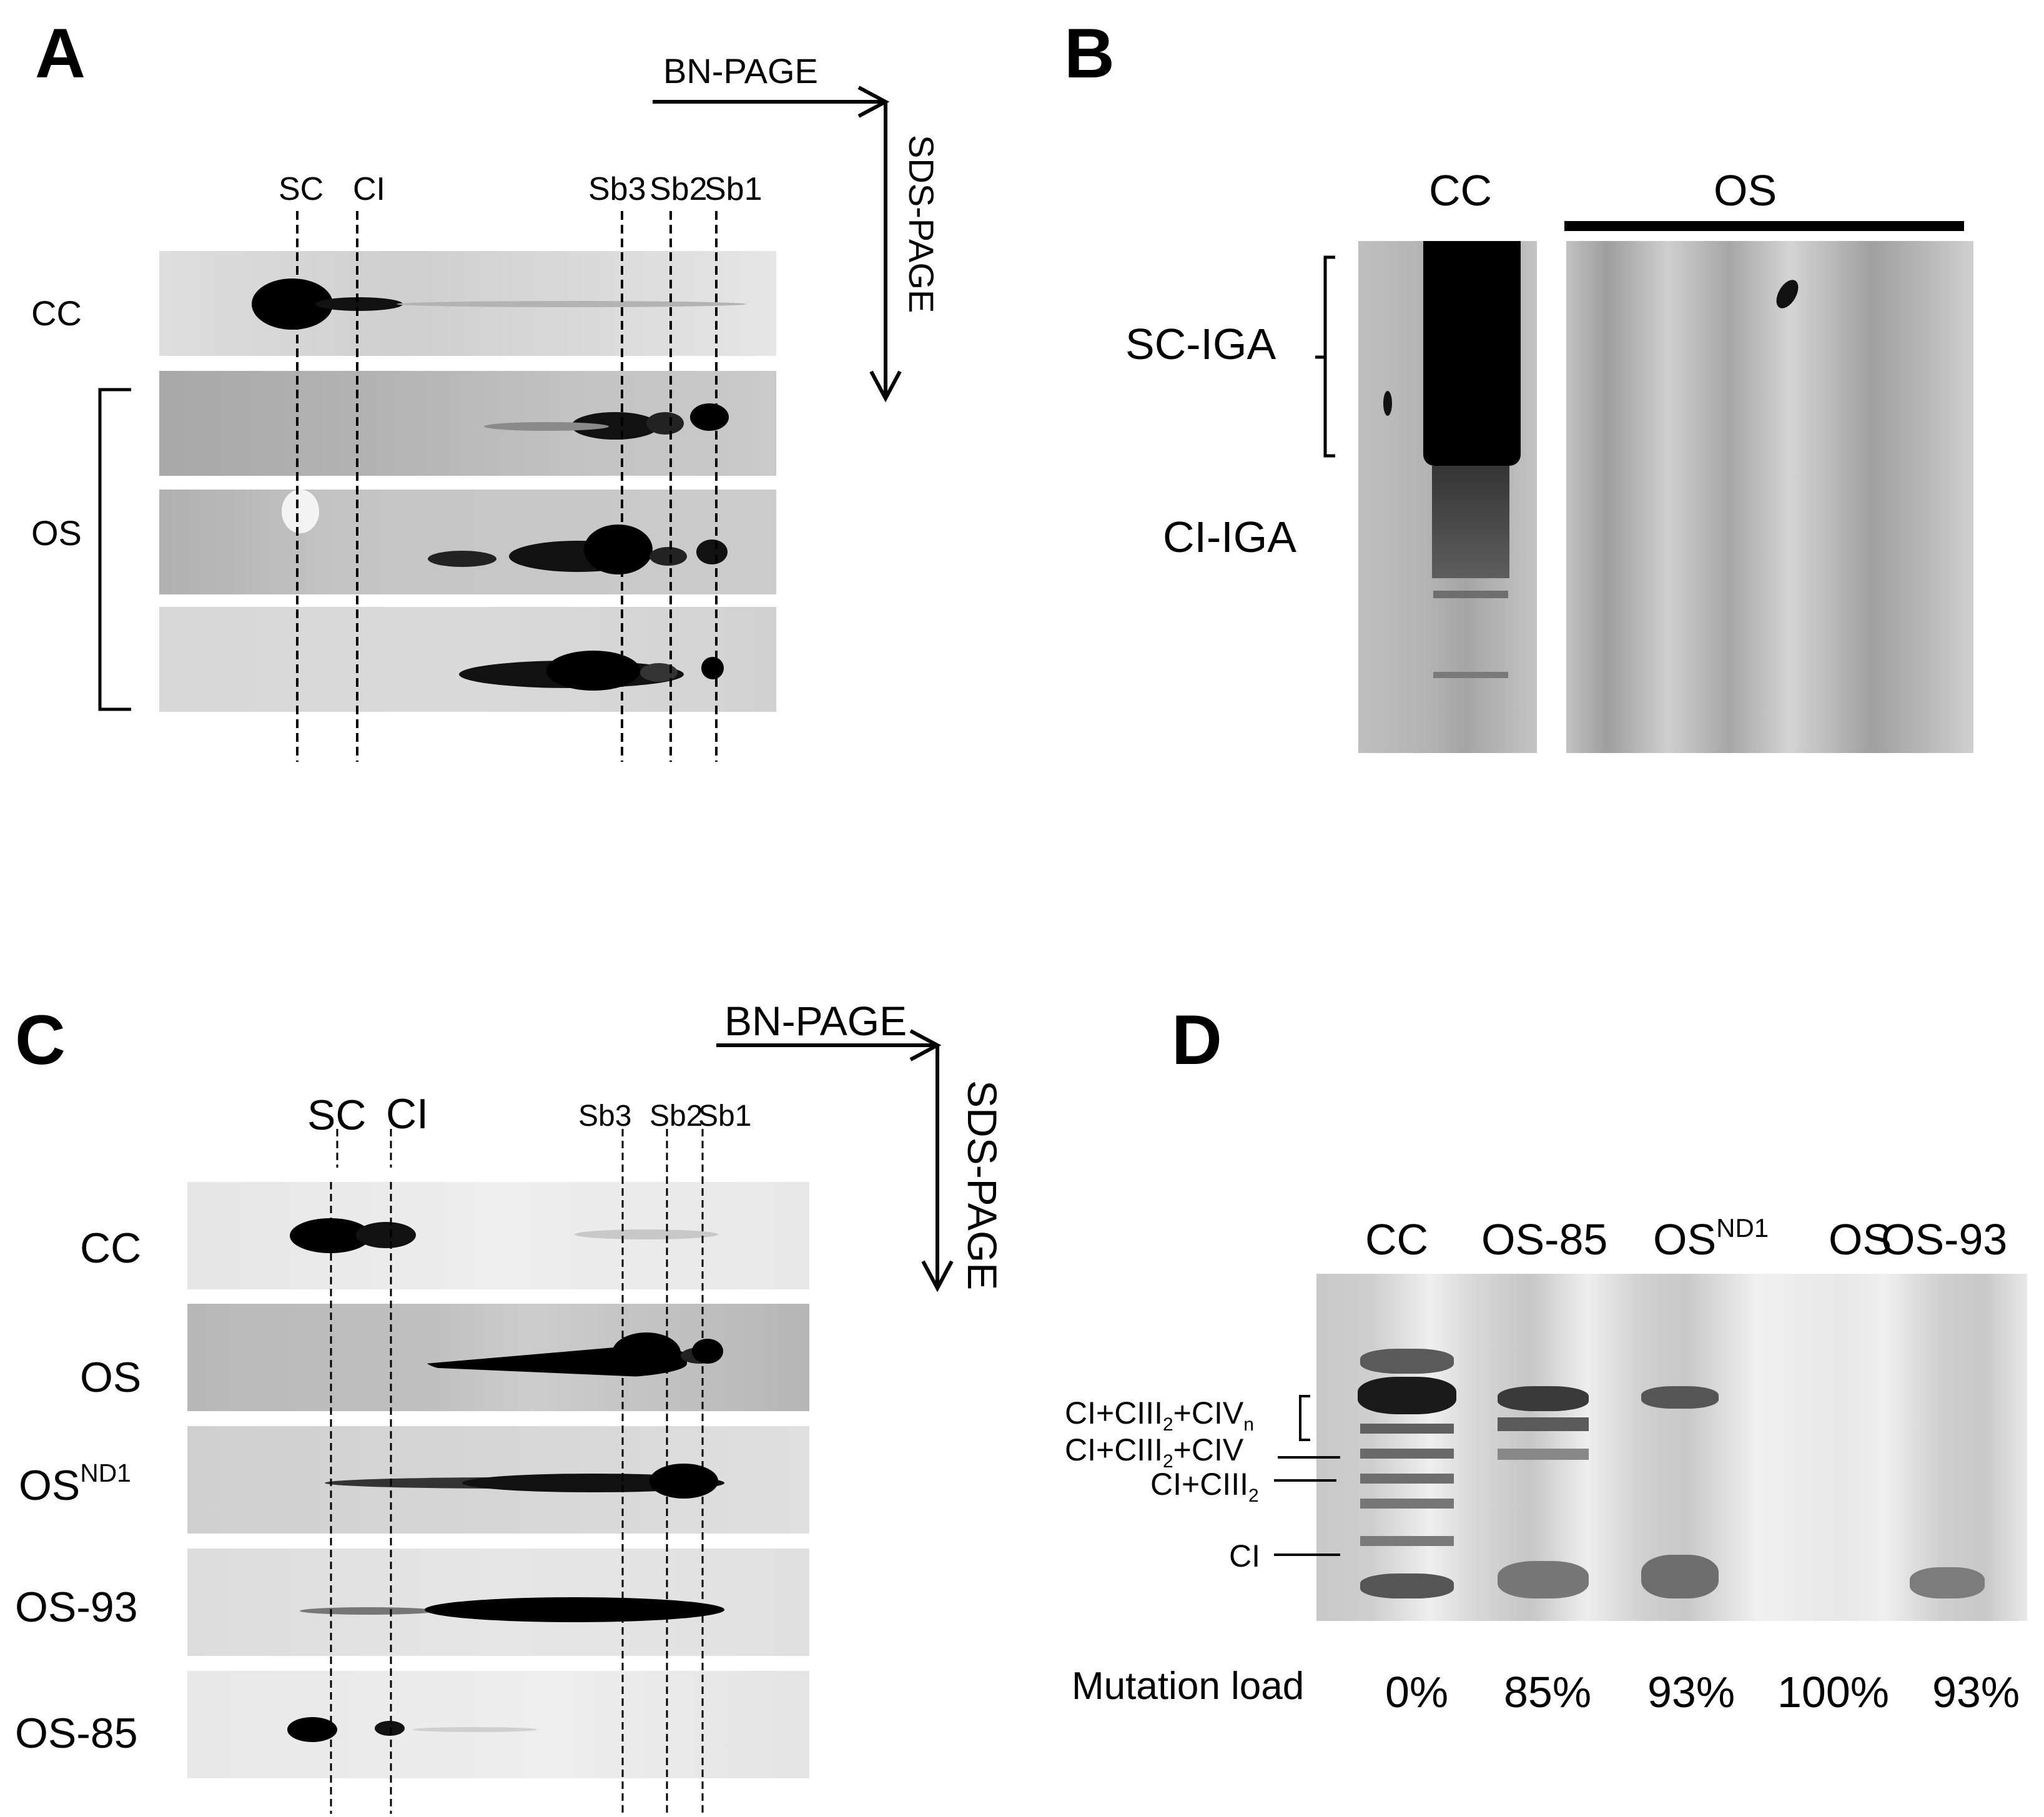  What do you see at coordinates (676, 1116) in the screenshot?
I see `panel-c-marker-sb2: Sb2` at bounding box center [676, 1116].